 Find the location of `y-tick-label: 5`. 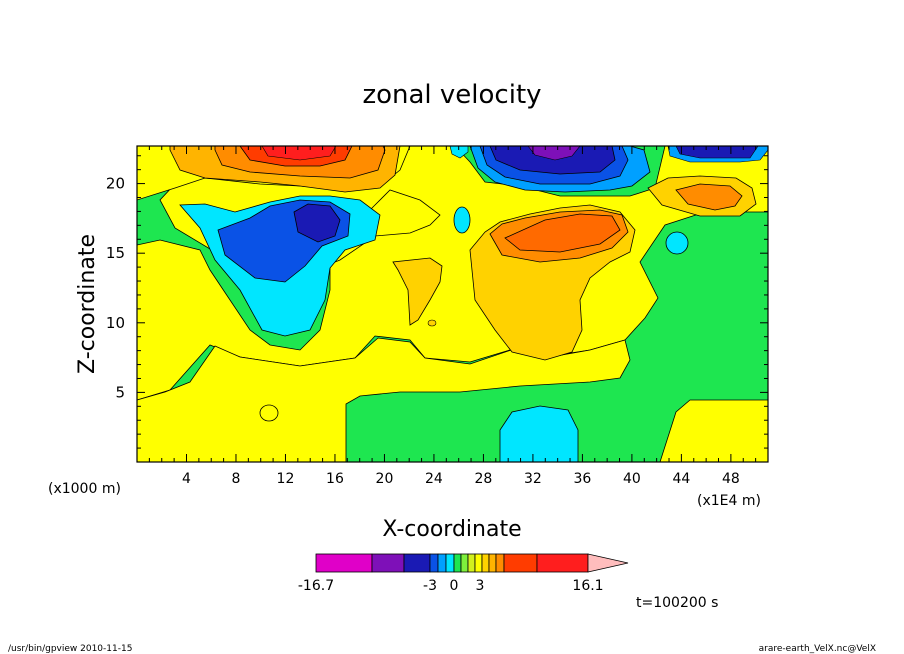

y-tick-label: 5 is located at coordinates (120, 392).